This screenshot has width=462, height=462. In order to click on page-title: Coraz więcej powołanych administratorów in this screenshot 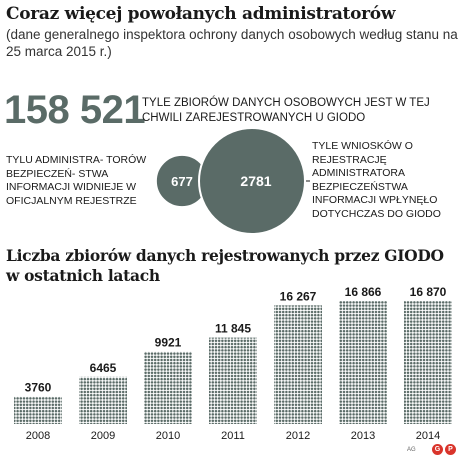, I will do `click(201, 14)`.